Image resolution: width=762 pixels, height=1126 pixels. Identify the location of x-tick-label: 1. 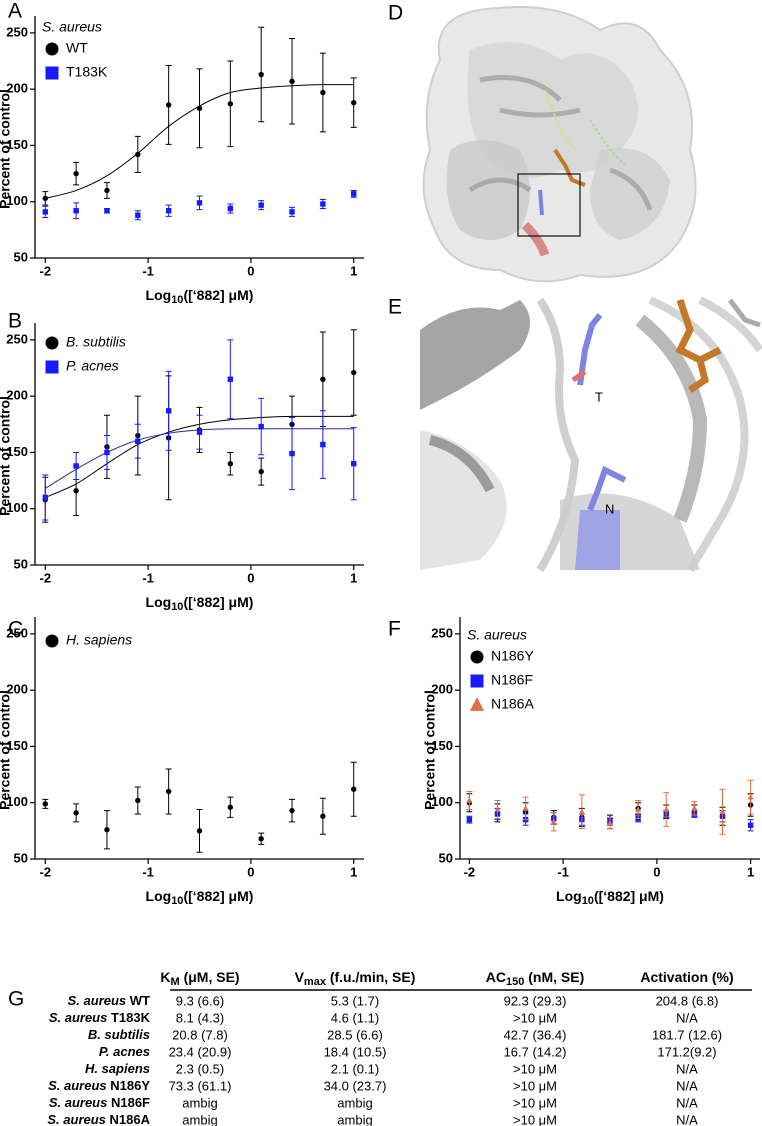
(353, 871).